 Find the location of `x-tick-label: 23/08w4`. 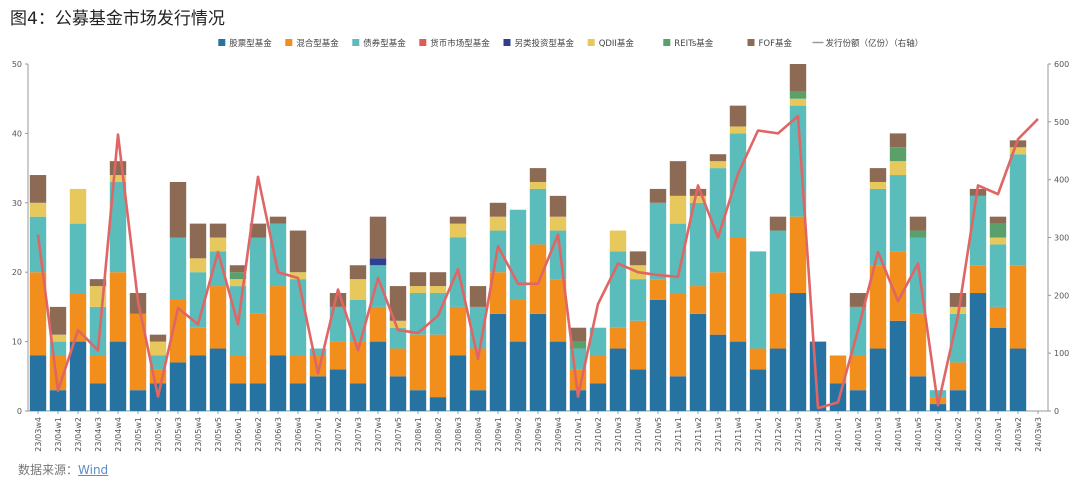

x-tick-label: 23/08w4 is located at coordinates (478, 434).